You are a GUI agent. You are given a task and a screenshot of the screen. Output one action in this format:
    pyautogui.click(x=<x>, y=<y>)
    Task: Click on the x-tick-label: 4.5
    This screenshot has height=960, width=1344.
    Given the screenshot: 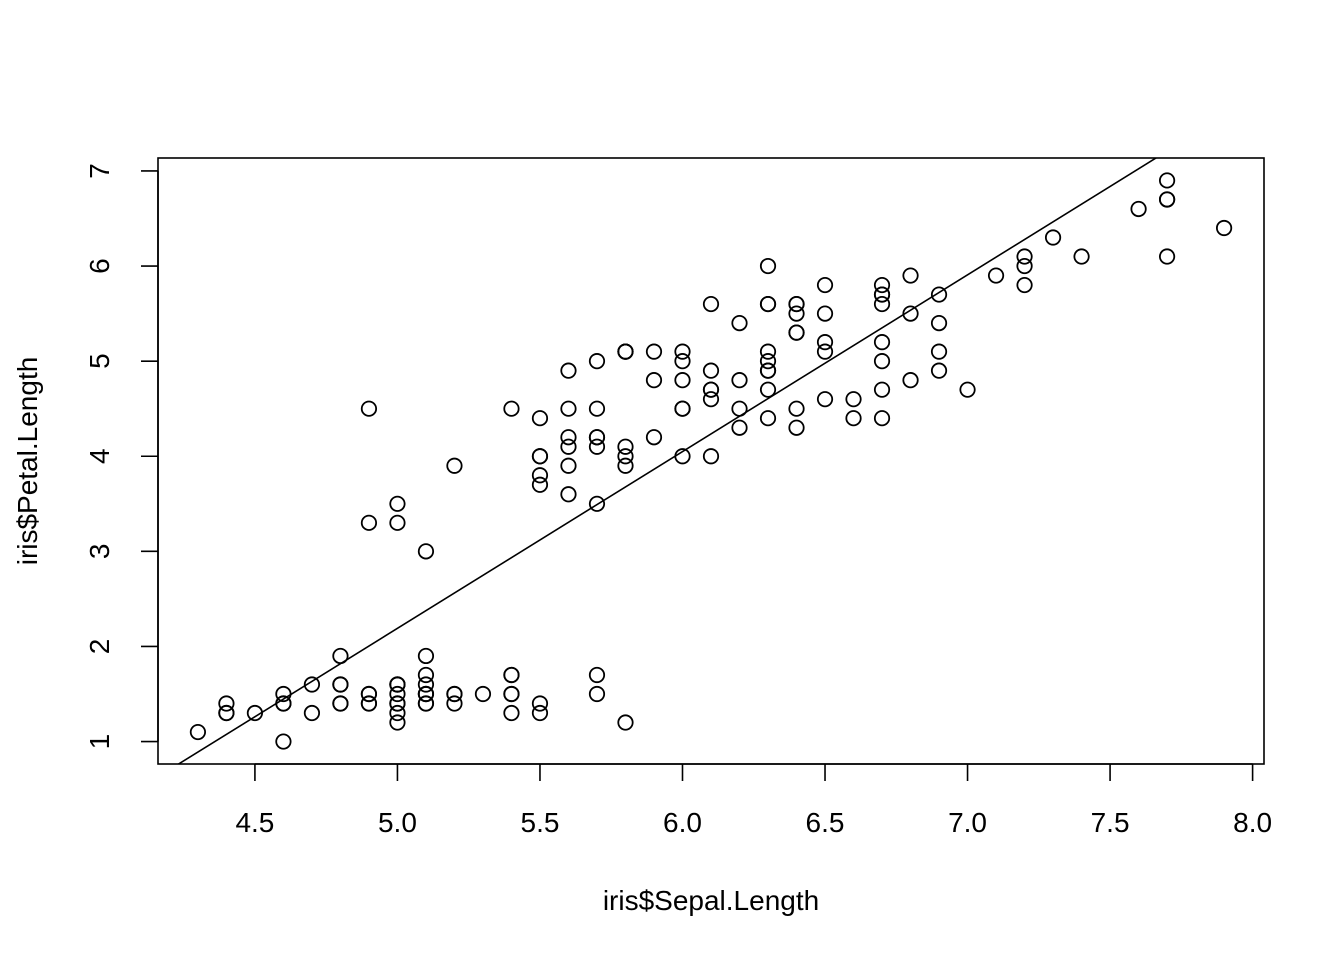 What is the action you would take?
    pyautogui.click(x=254, y=822)
    